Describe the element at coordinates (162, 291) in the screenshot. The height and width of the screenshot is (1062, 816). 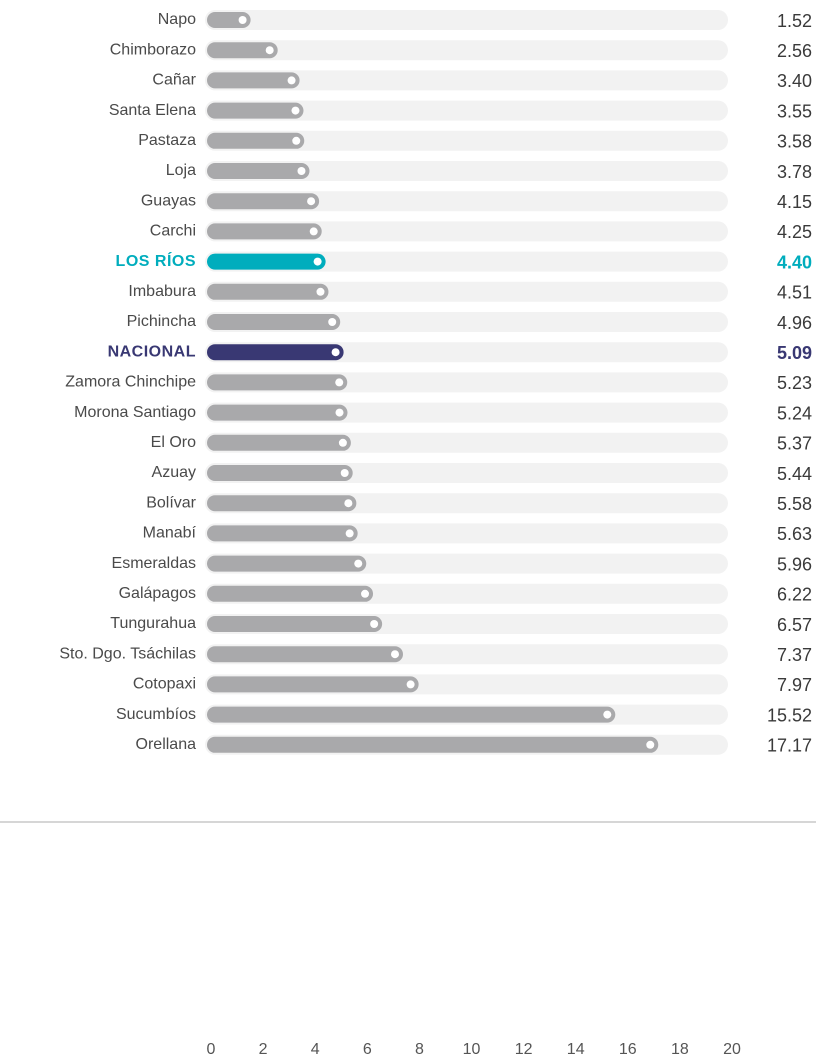
I see `category-label: Imbabura` at that location.